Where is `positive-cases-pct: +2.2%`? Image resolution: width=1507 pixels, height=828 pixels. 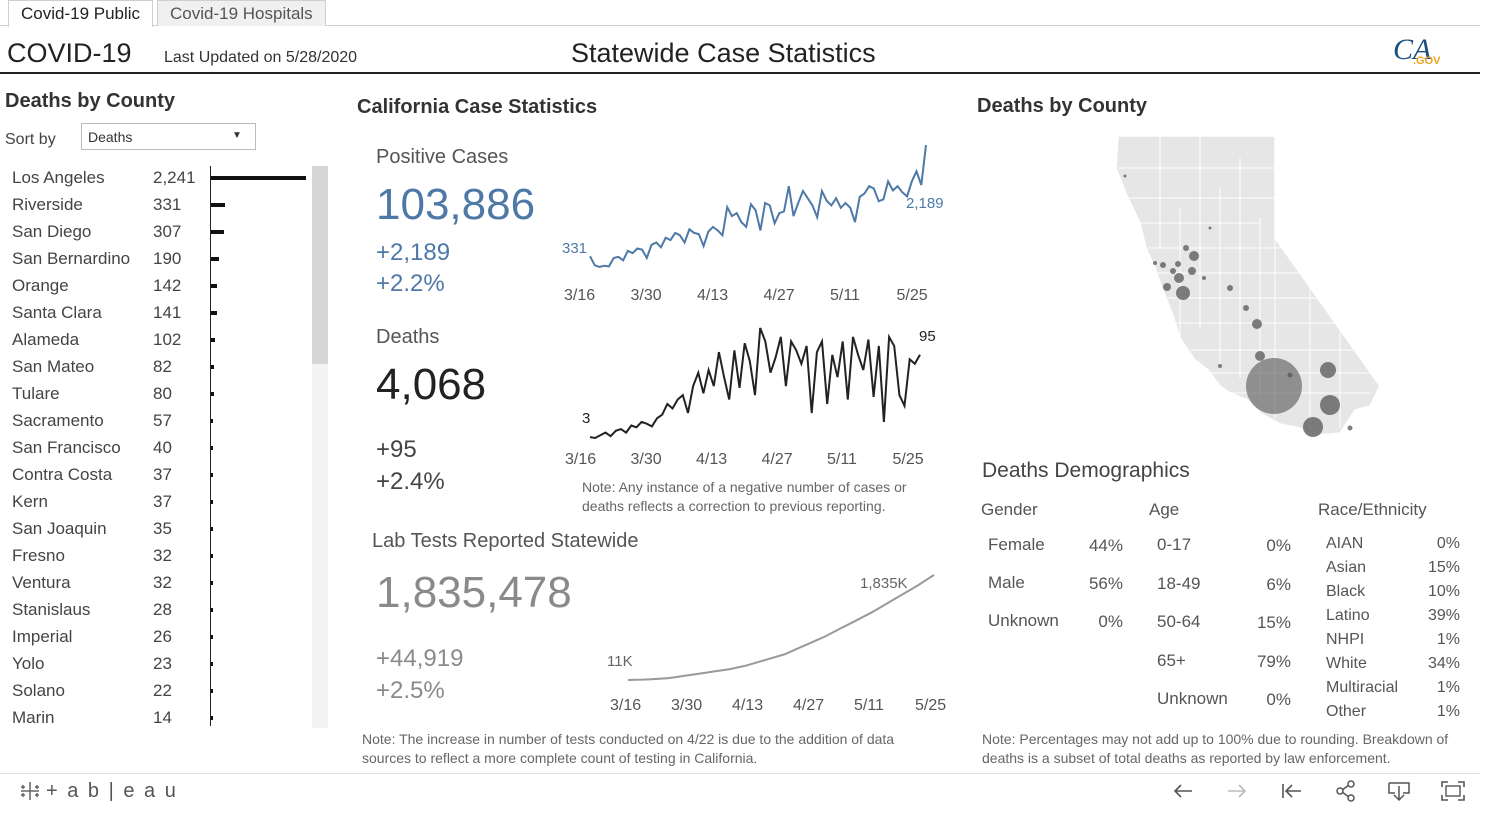 positive-cases-pct: +2.2% is located at coordinates (410, 283).